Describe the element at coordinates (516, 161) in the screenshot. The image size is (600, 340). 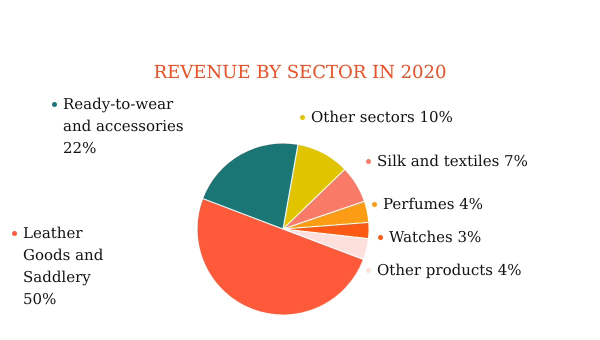
I see `data-label: 7%` at that location.